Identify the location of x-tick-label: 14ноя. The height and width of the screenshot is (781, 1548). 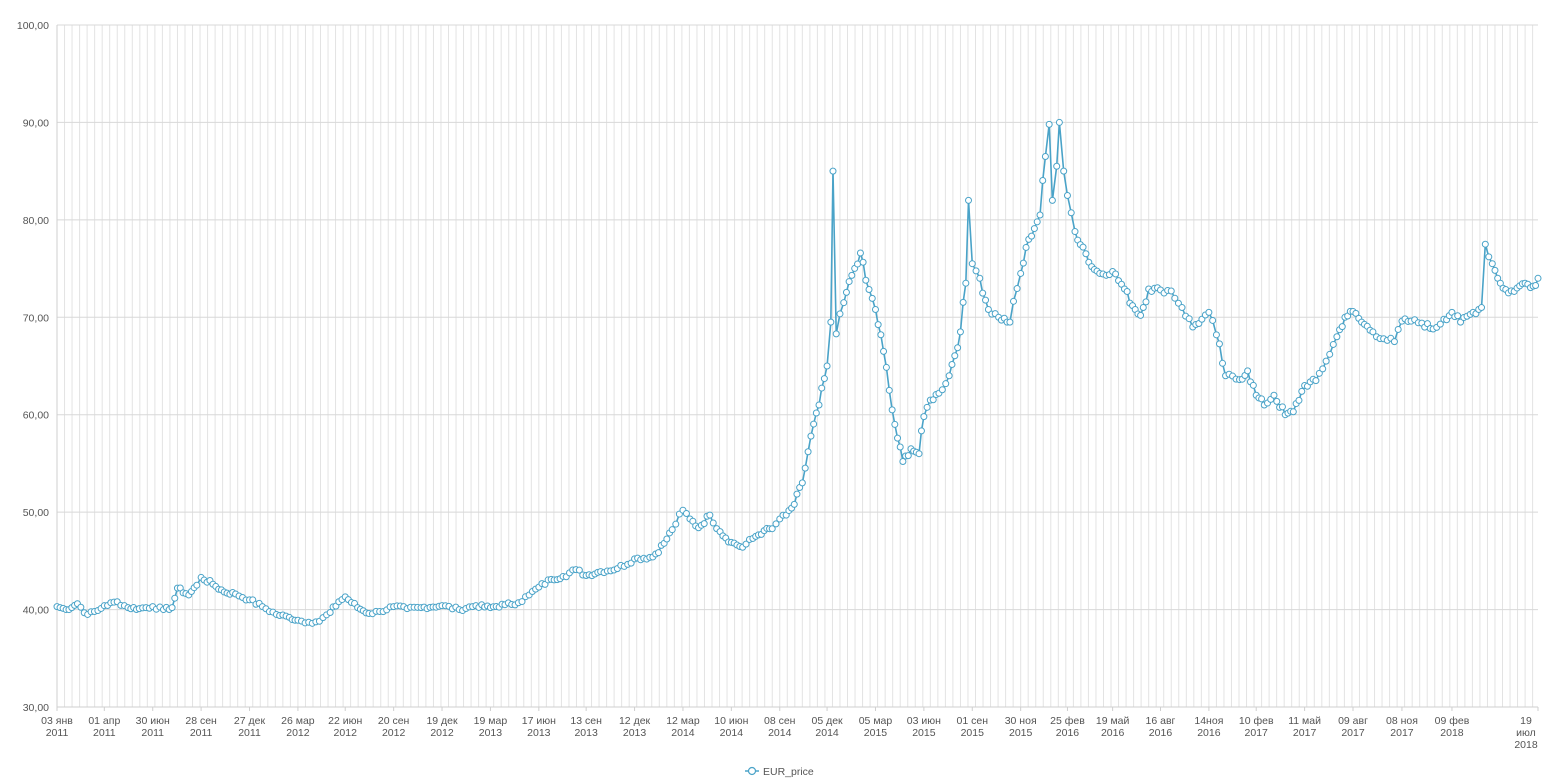
(1208, 721).